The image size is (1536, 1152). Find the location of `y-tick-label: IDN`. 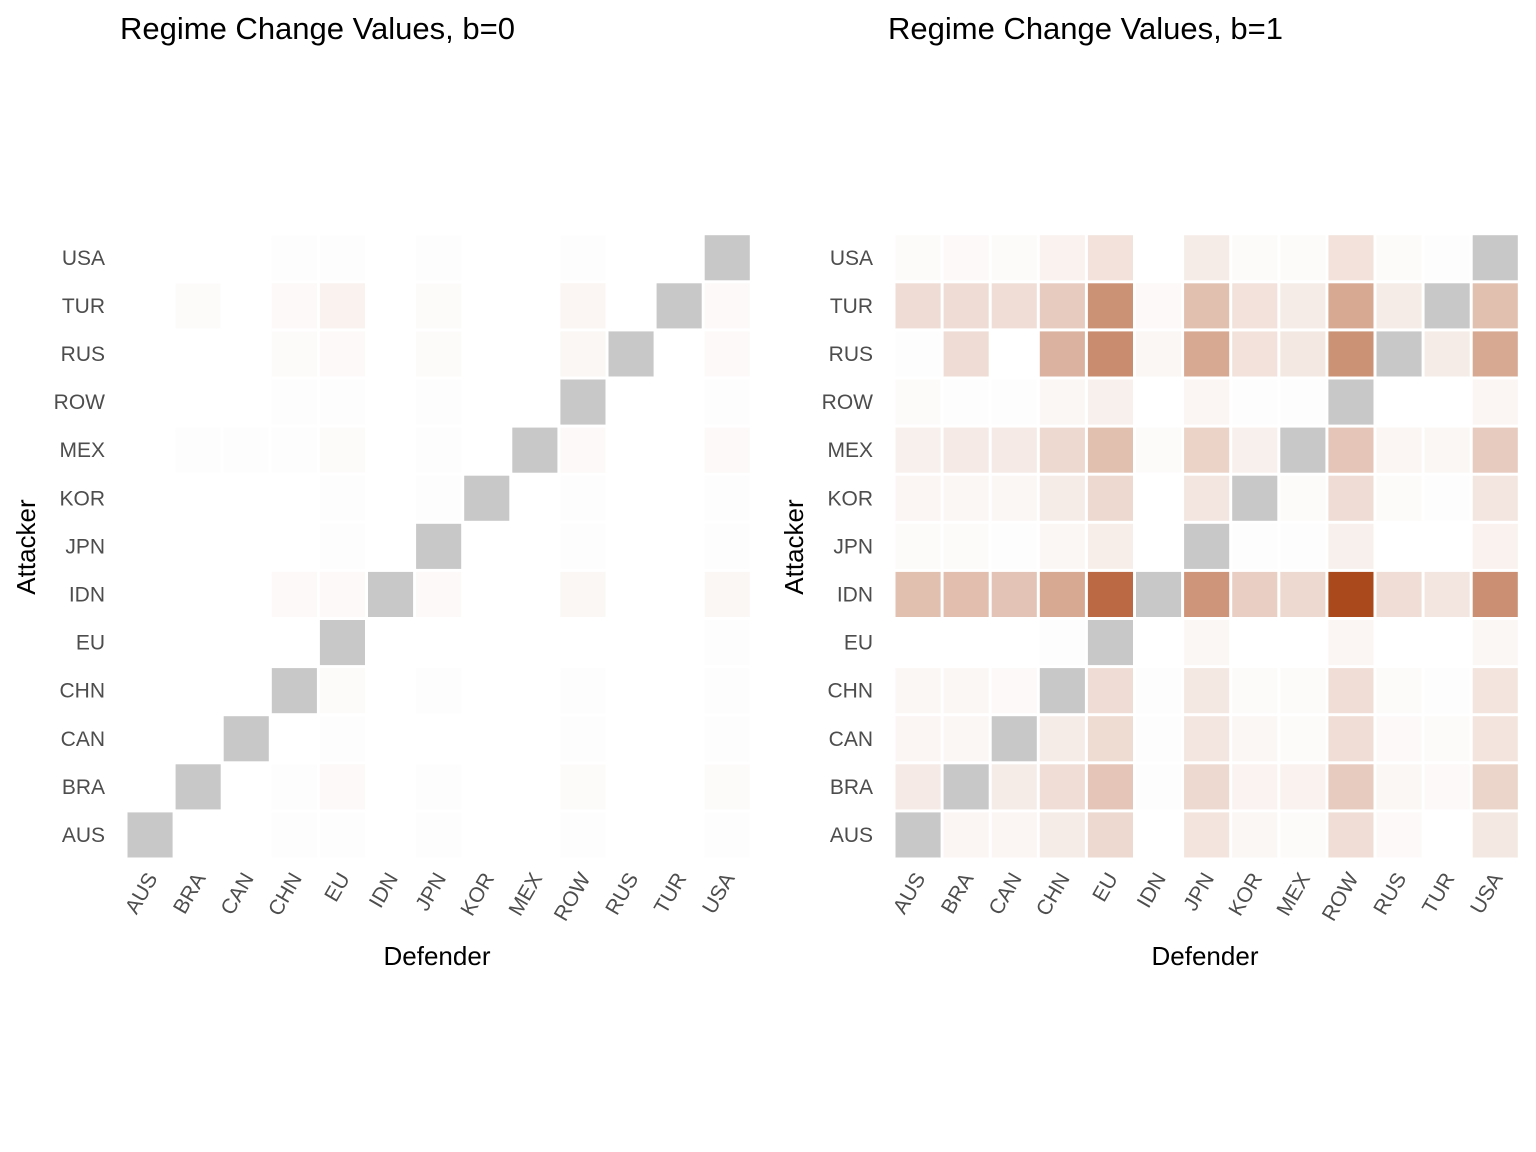

y-tick-label: IDN is located at coordinates (855, 595).